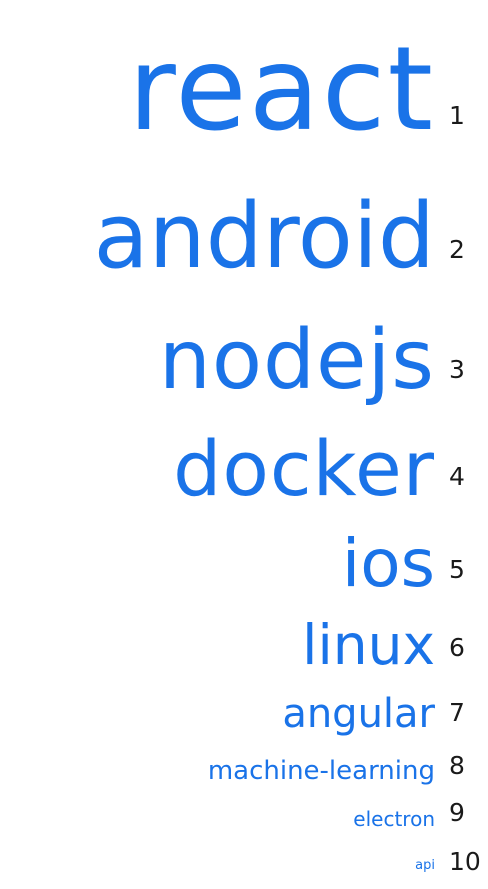 This screenshot has height=889, width=488. What do you see at coordinates (425, 865) in the screenshot?
I see `tag-link-api: api` at bounding box center [425, 865].